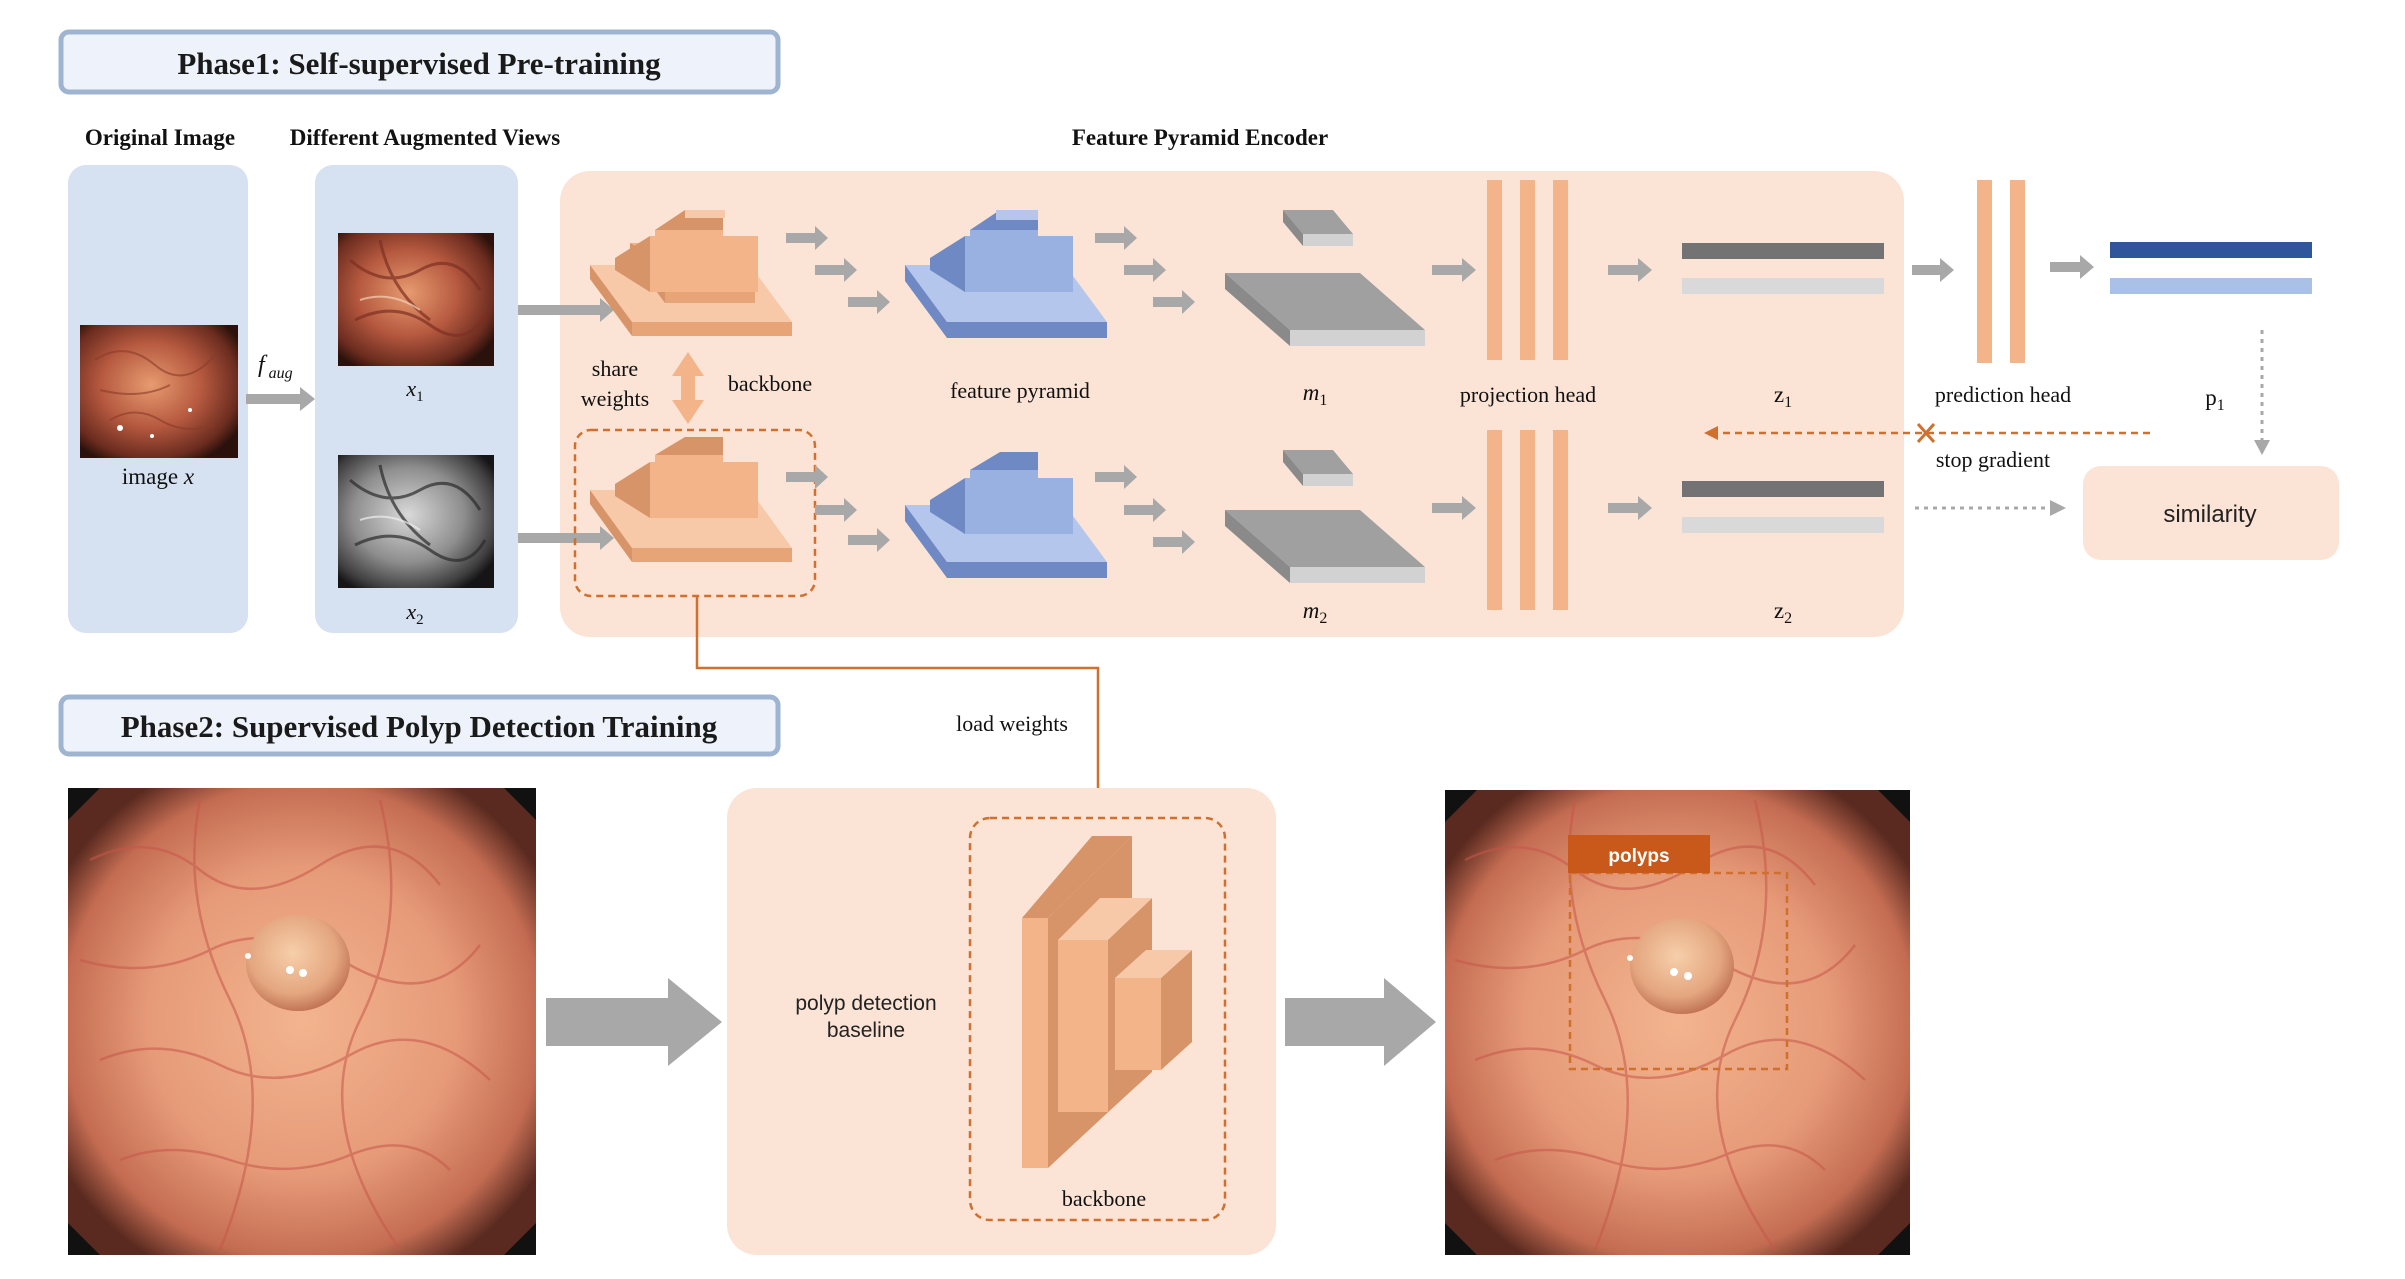 The width and height of the screenshot is (2405, 1279). Describe the element at coordinates (2001, 271) in the screenshot. I see `prediction-head` at that location.